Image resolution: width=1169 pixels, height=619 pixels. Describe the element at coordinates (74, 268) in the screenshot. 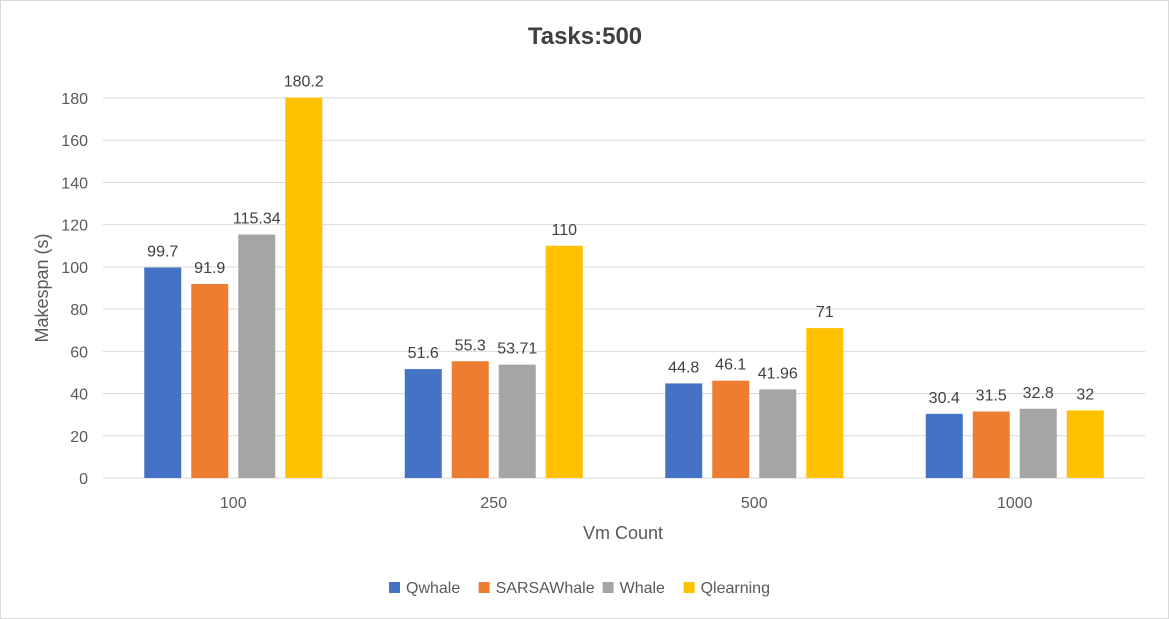

I see `y-tick-100: 100` at that location.